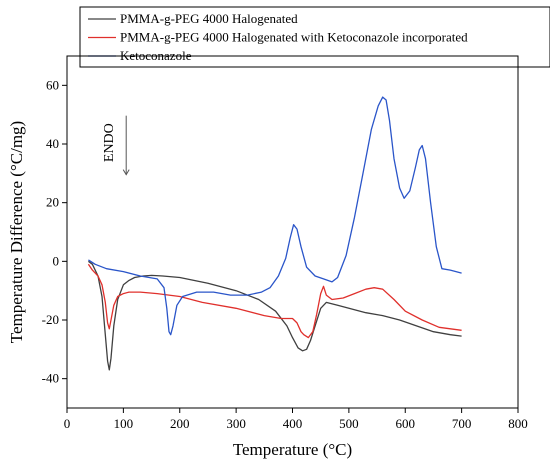 This screenshot has height=466, width=550. I want to click on x-axis-title: Temperature (°C), so click(292, 449).